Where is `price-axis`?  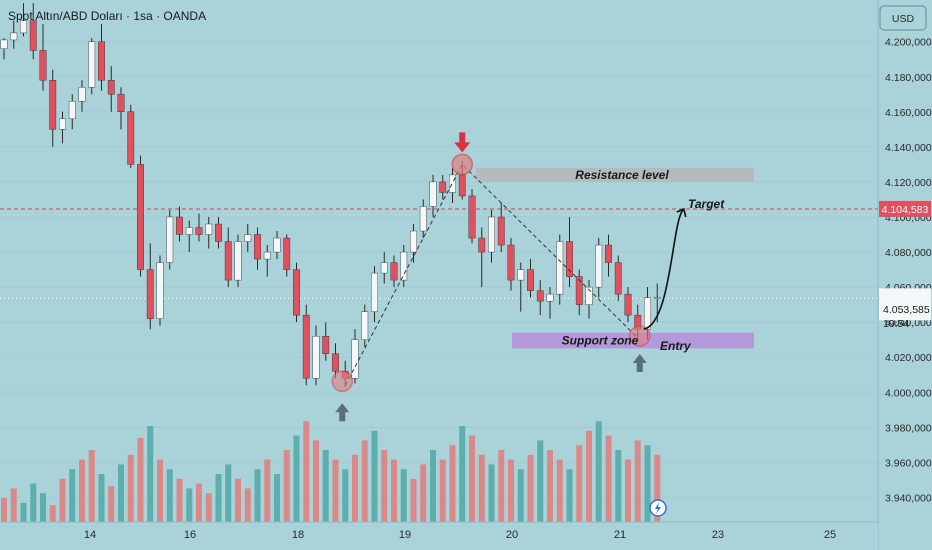 price-axis is located at coordinates (905, 275).